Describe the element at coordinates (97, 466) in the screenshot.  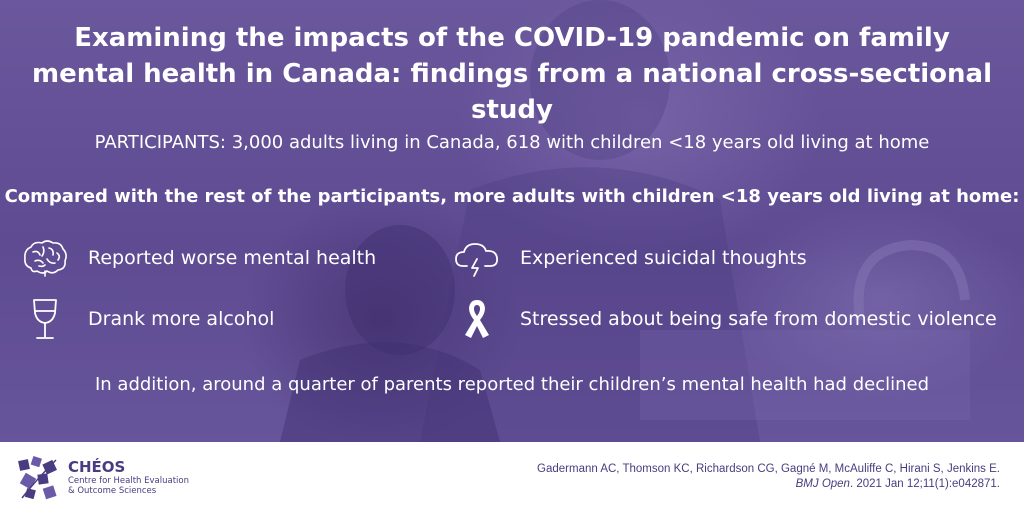
I see `logo-name: CHÉOS` at that location.